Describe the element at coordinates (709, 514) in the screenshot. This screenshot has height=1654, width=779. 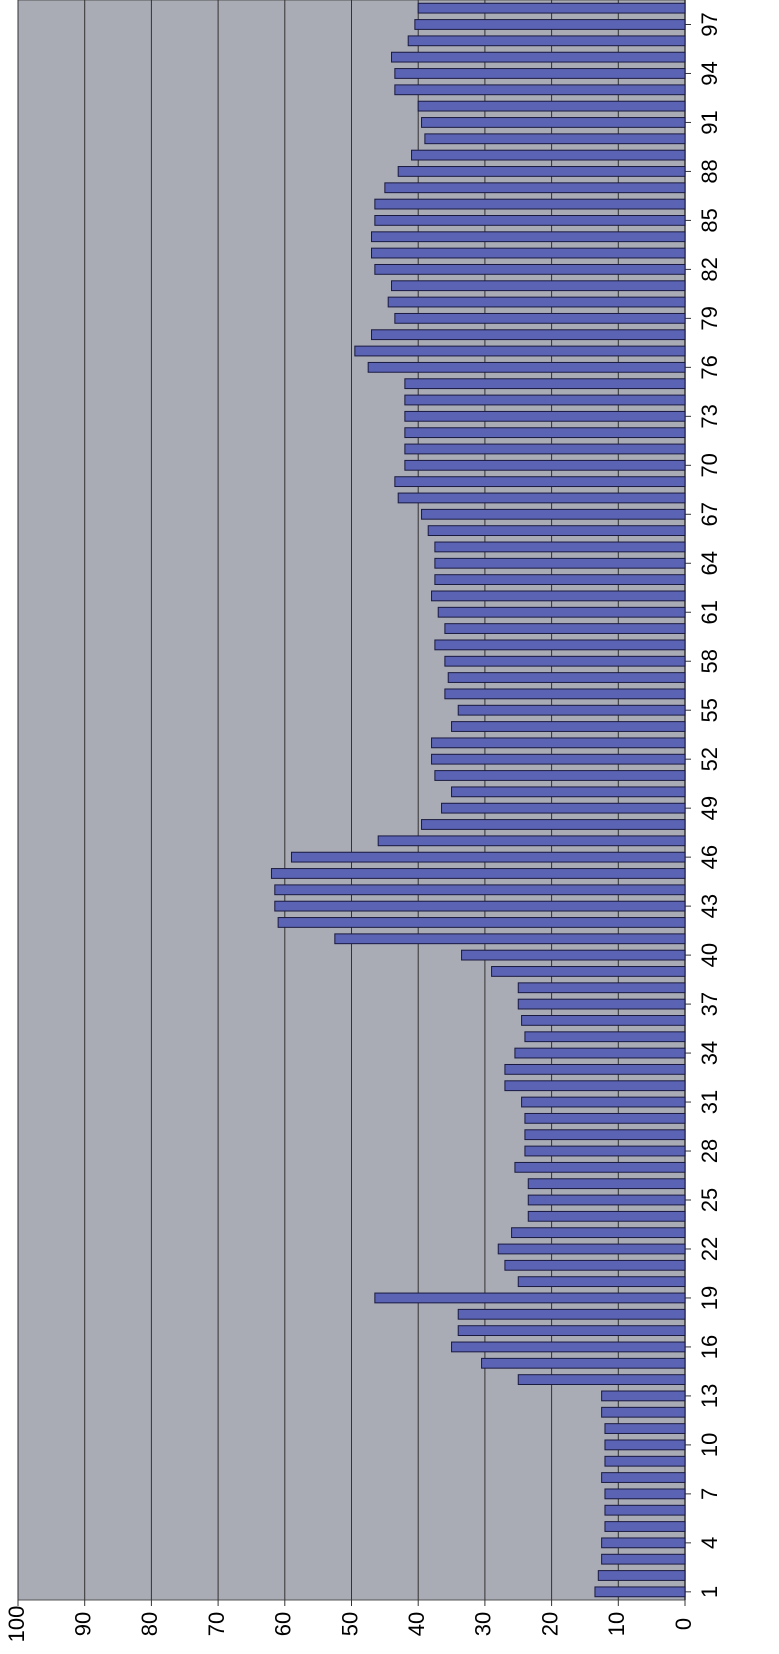
I see `category-label: 67` at that location.